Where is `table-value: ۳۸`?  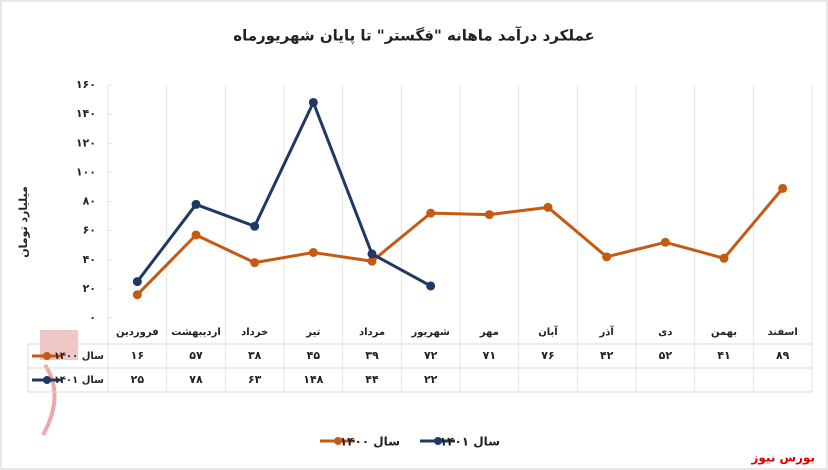 table-value: ۳۸ is located at coordinates (255, 355).